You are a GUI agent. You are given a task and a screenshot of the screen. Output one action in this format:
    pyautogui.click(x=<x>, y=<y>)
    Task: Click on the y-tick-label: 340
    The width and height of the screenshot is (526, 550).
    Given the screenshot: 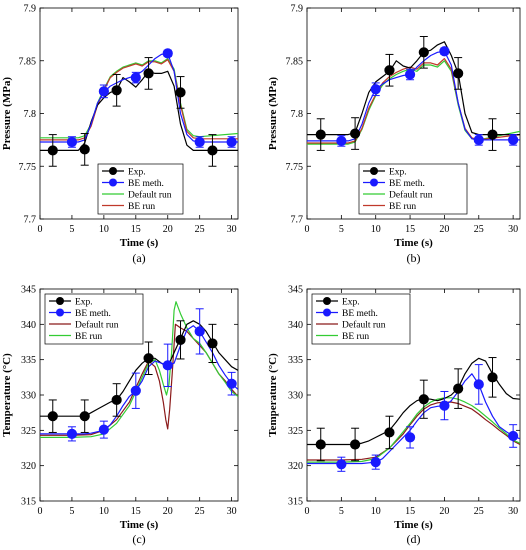 What is the action you would take?
    pyautogui.click(x=295, y=325)
    